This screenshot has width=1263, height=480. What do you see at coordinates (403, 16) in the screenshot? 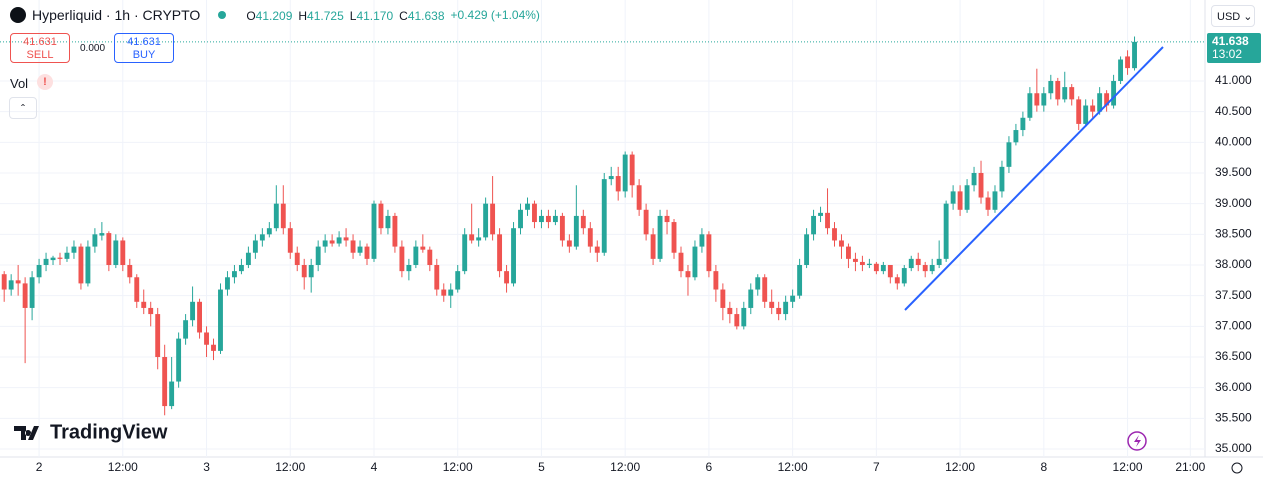
I see `ohlc-key: C` at bounding box center [403, 16].